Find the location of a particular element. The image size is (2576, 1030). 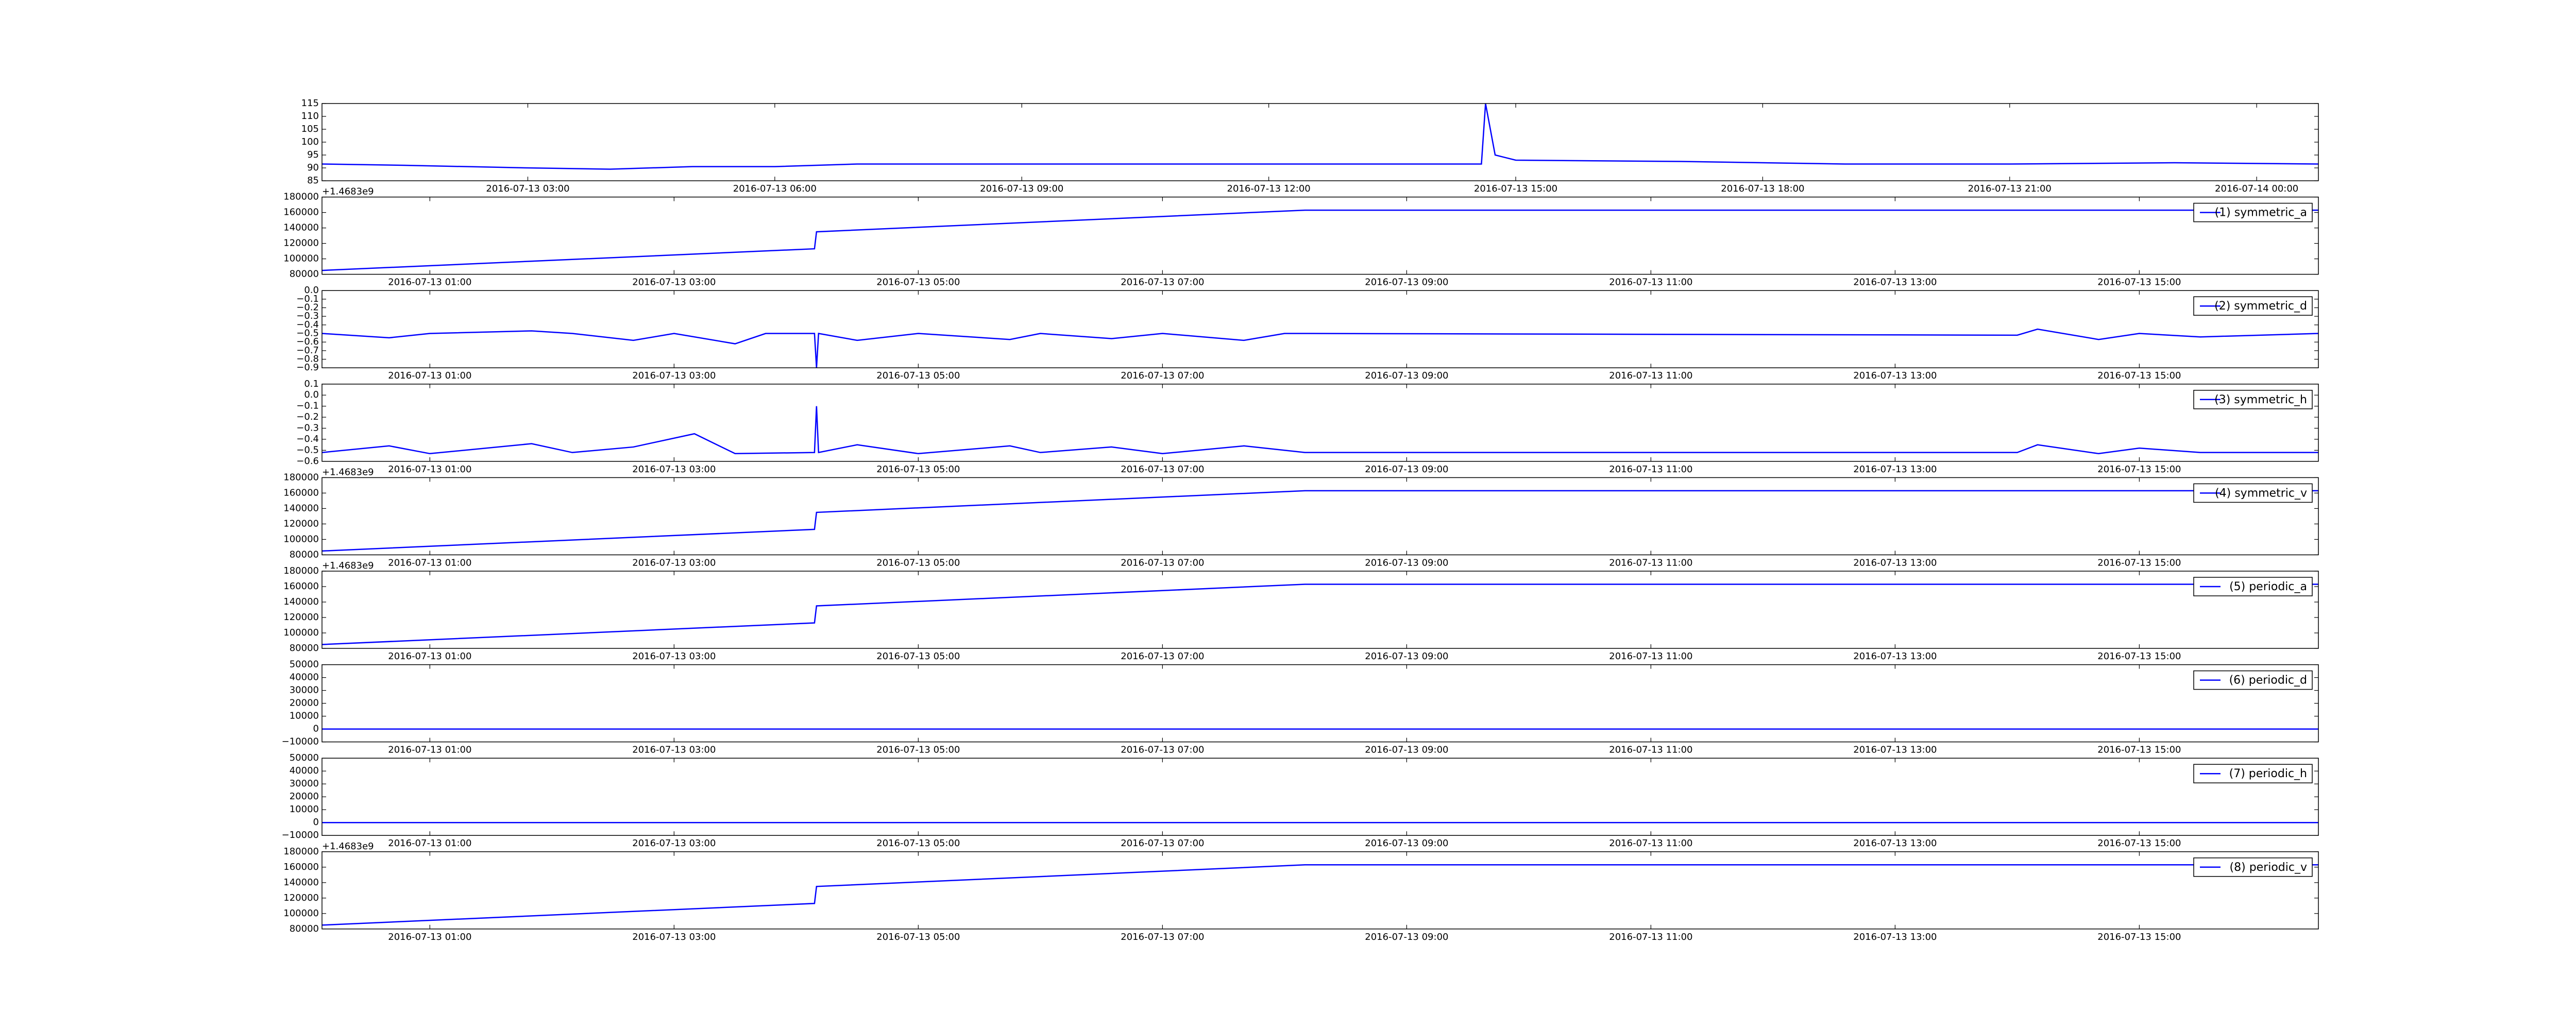

y-tick-label: 95 is located at coordinates (313, 154).